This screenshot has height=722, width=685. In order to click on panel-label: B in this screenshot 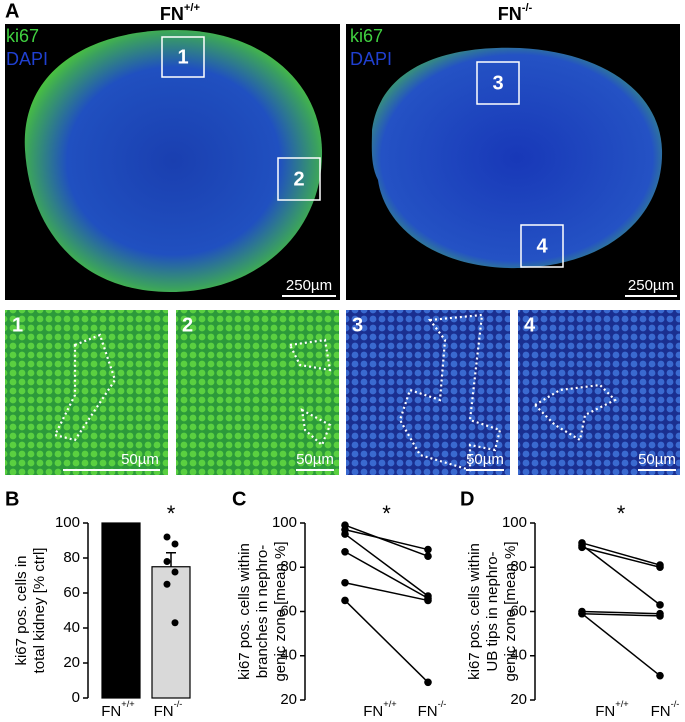, I will do `click(12, 499)`.